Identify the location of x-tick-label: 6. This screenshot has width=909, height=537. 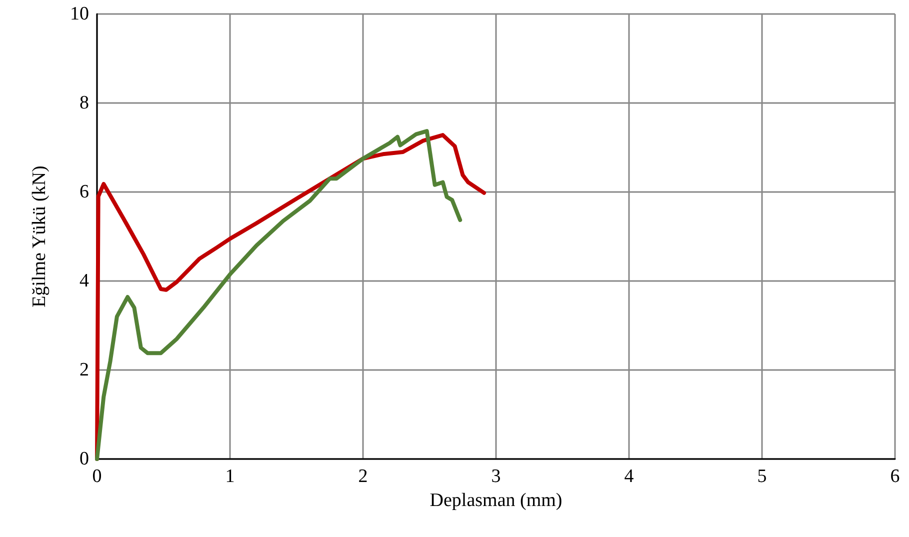
(895, 476).